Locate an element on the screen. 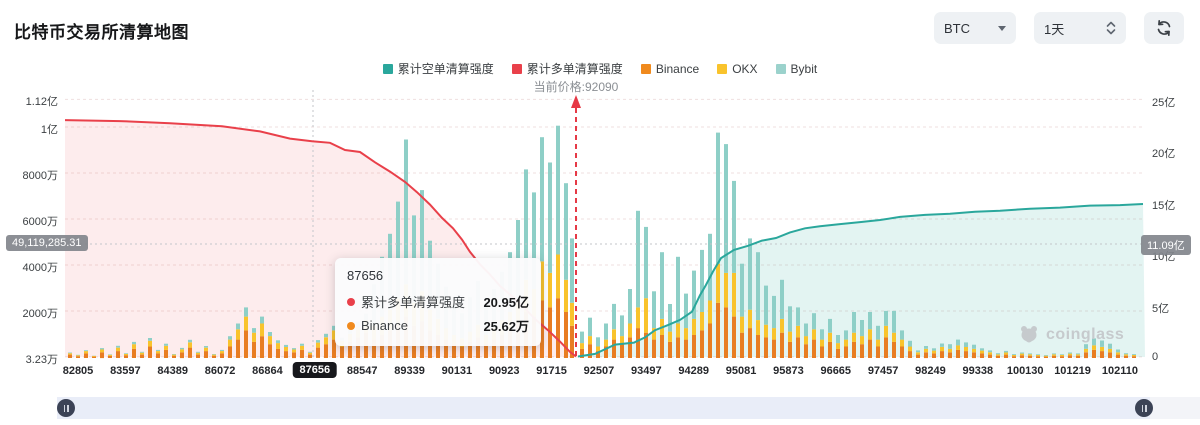  x-axis-label: 83597 is located at coordinates (125, 371).